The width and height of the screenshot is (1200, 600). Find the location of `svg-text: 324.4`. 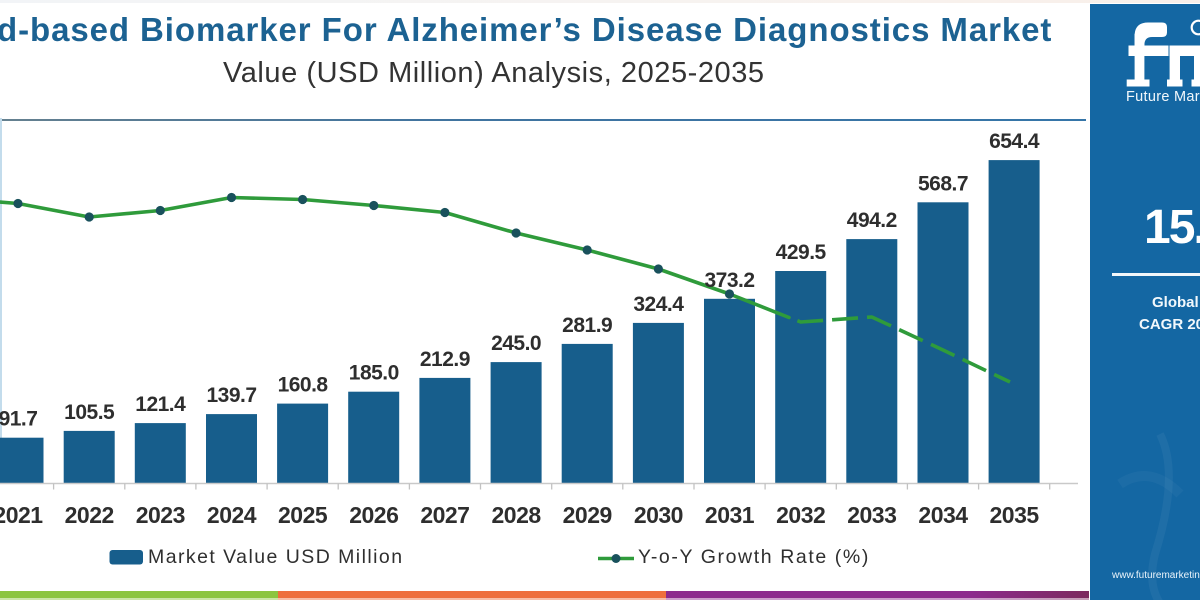

svg-text: 324.4 is located at coordinates (658, 304).